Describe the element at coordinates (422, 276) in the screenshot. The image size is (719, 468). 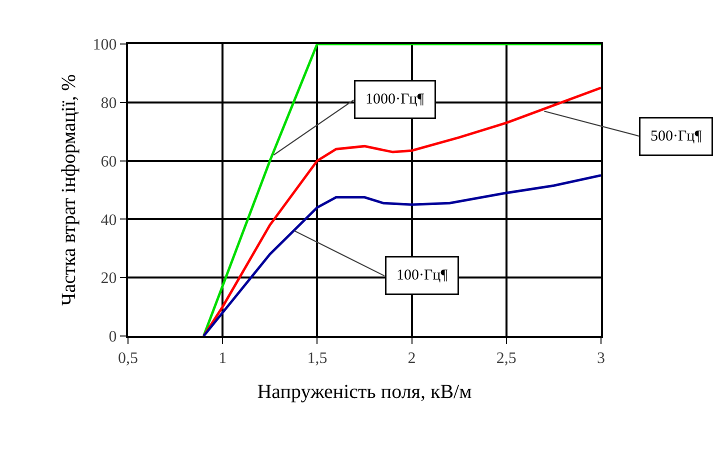
I see `annotation: 100·Гц¶` at that location.